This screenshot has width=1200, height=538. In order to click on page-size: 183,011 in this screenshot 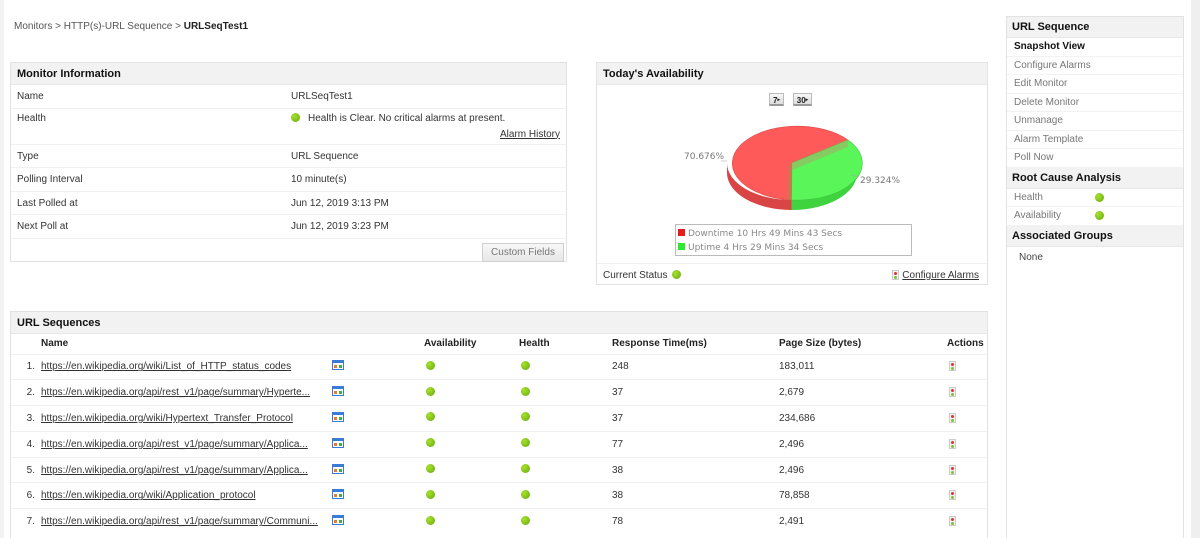, I will do `click(863, 366)`.